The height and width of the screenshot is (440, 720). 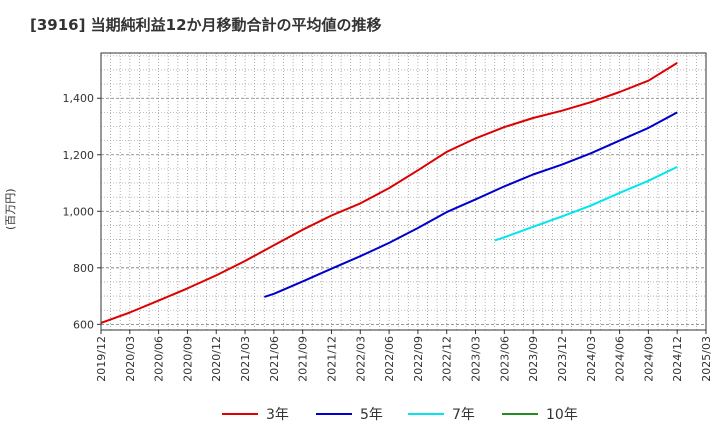 What do you see at coordinates (648, 359) in the screenshot?
I see `x-tick-label: 2024/09` at bounding box center [648, 359].